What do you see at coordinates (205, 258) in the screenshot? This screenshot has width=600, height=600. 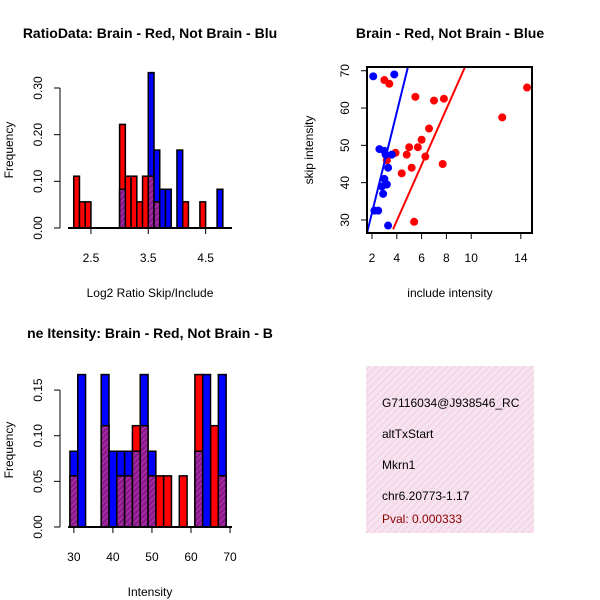 I see `ratio-histogram-x-tick-label: 4.5` at bounding box center [205, 258].